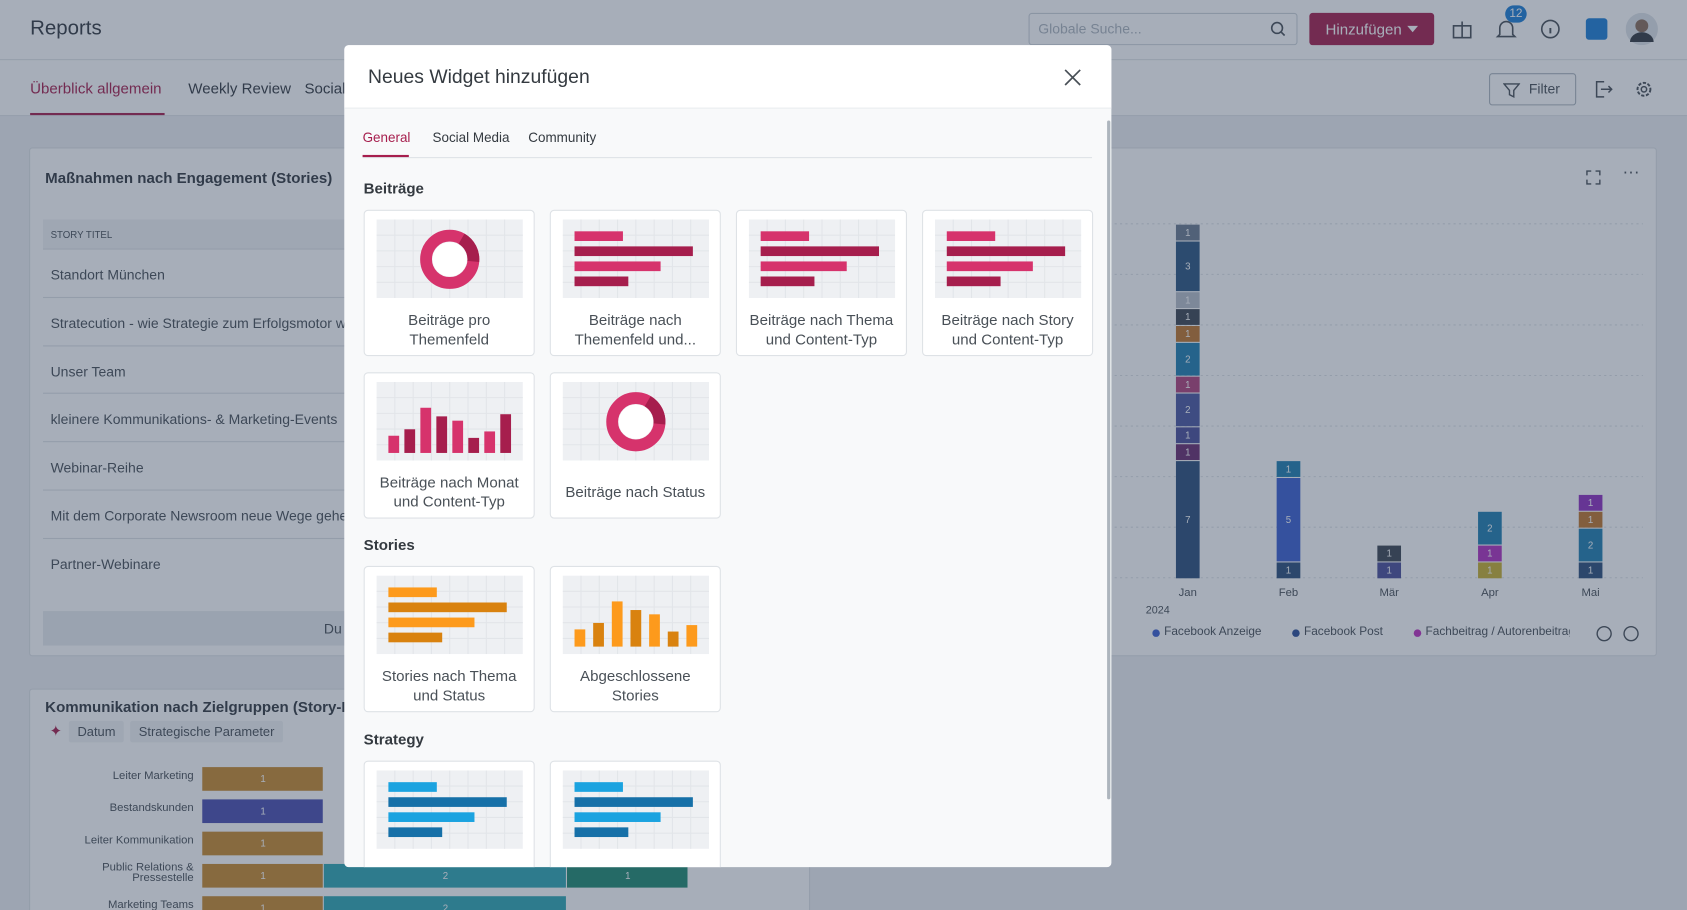 The width and height of the screenshot is (1687, 910). I want to click on story-title: Webinar-Reihe, so click(97, 467).